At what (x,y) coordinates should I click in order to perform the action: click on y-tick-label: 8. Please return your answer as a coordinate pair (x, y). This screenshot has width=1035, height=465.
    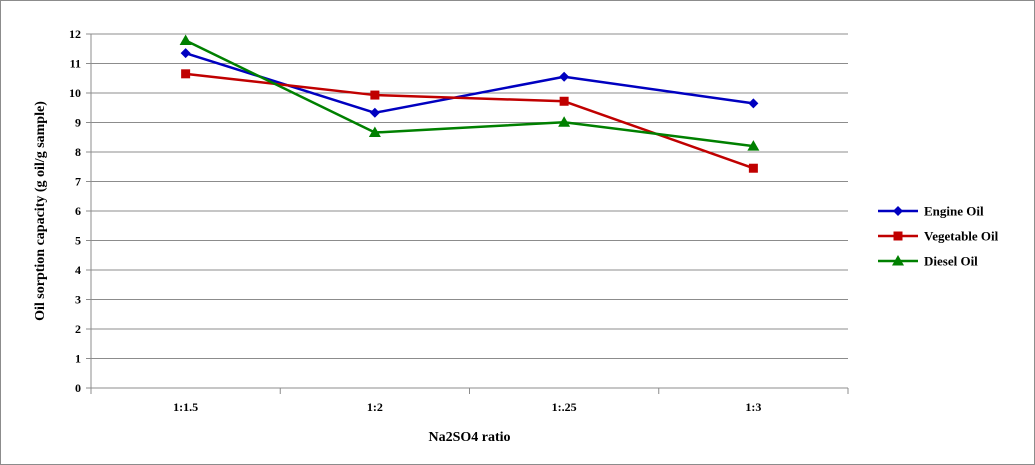
    Looking at the image, I should click on (78, 152).